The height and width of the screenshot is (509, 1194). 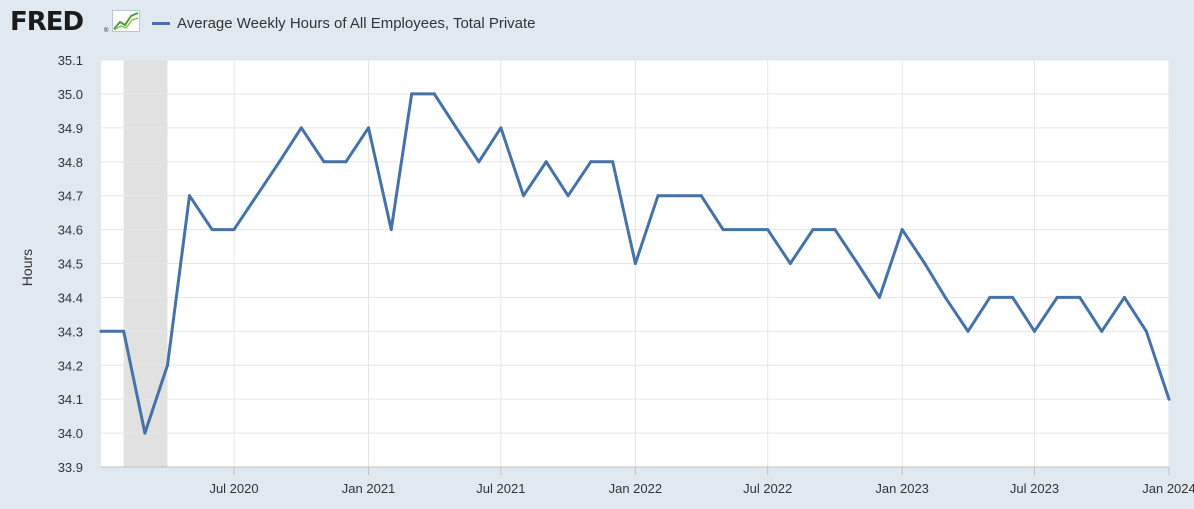 I want to click on x-tick-label: Jul 2020, so click(x=233, y=488).